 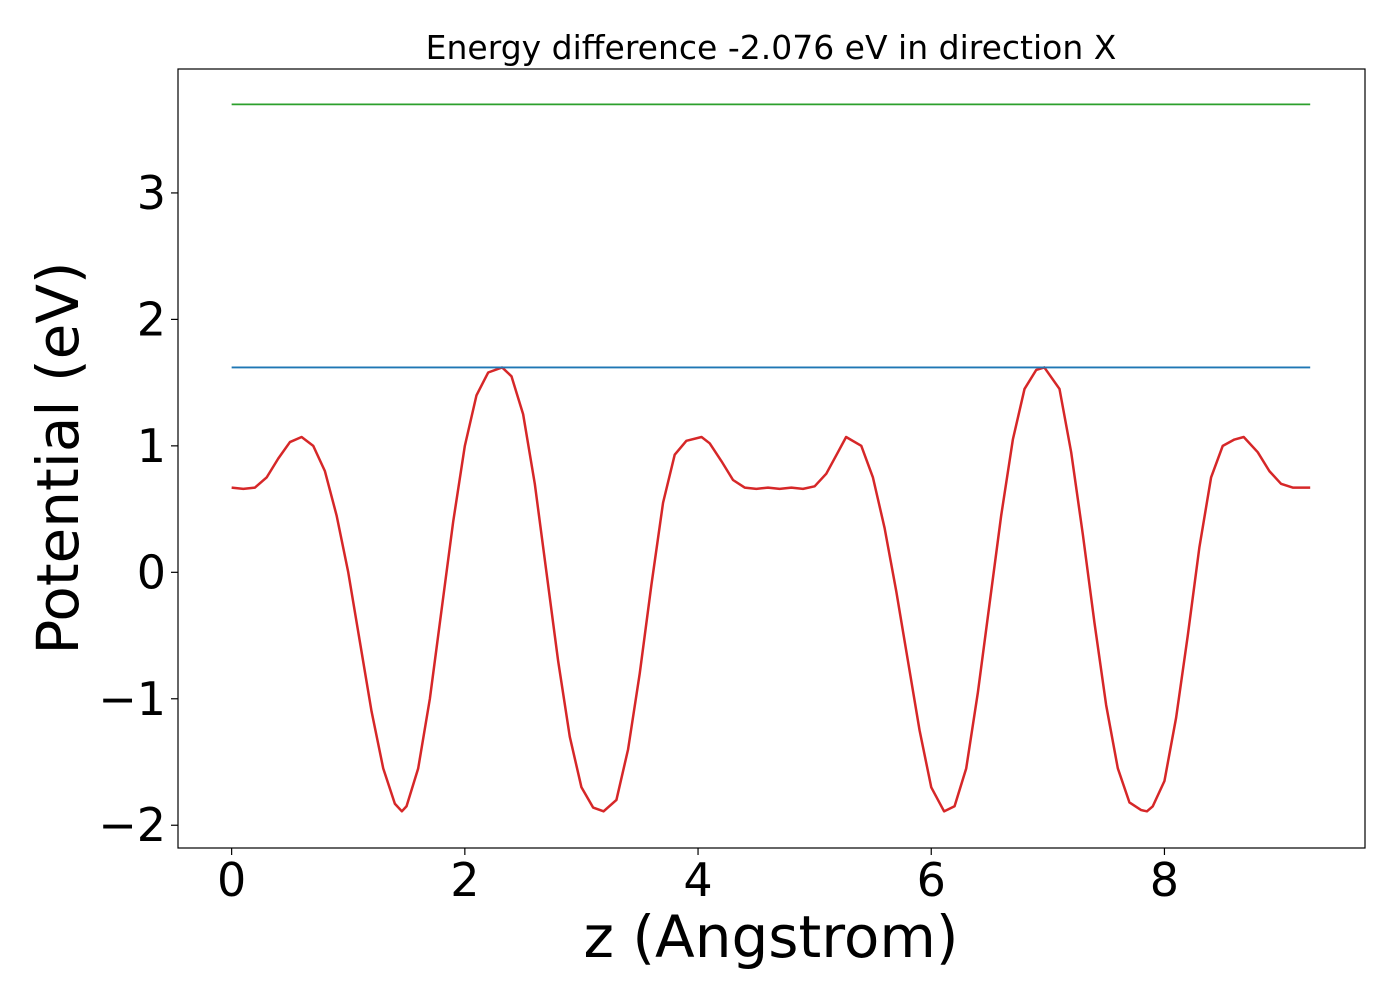 I want to click on y-axis-label: Potential (eV), so click(x=58, y=457).